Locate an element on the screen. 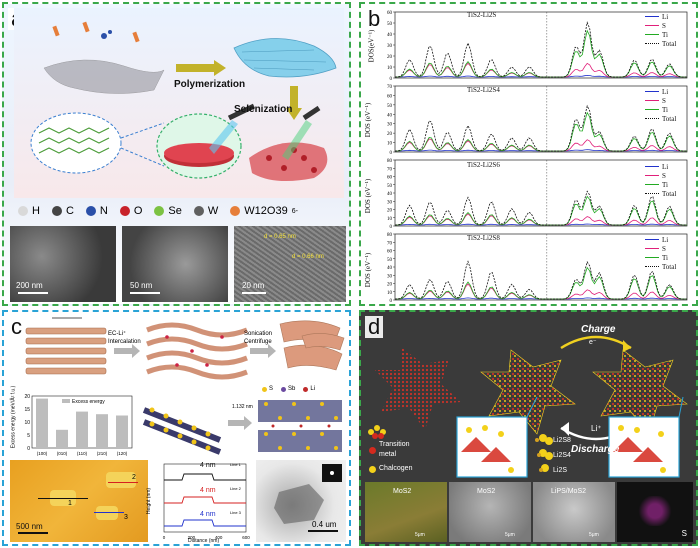 This screenshot has width=700, height=548. dos-legend-2: Li S Ti Total is located at coordinates (660, 105).